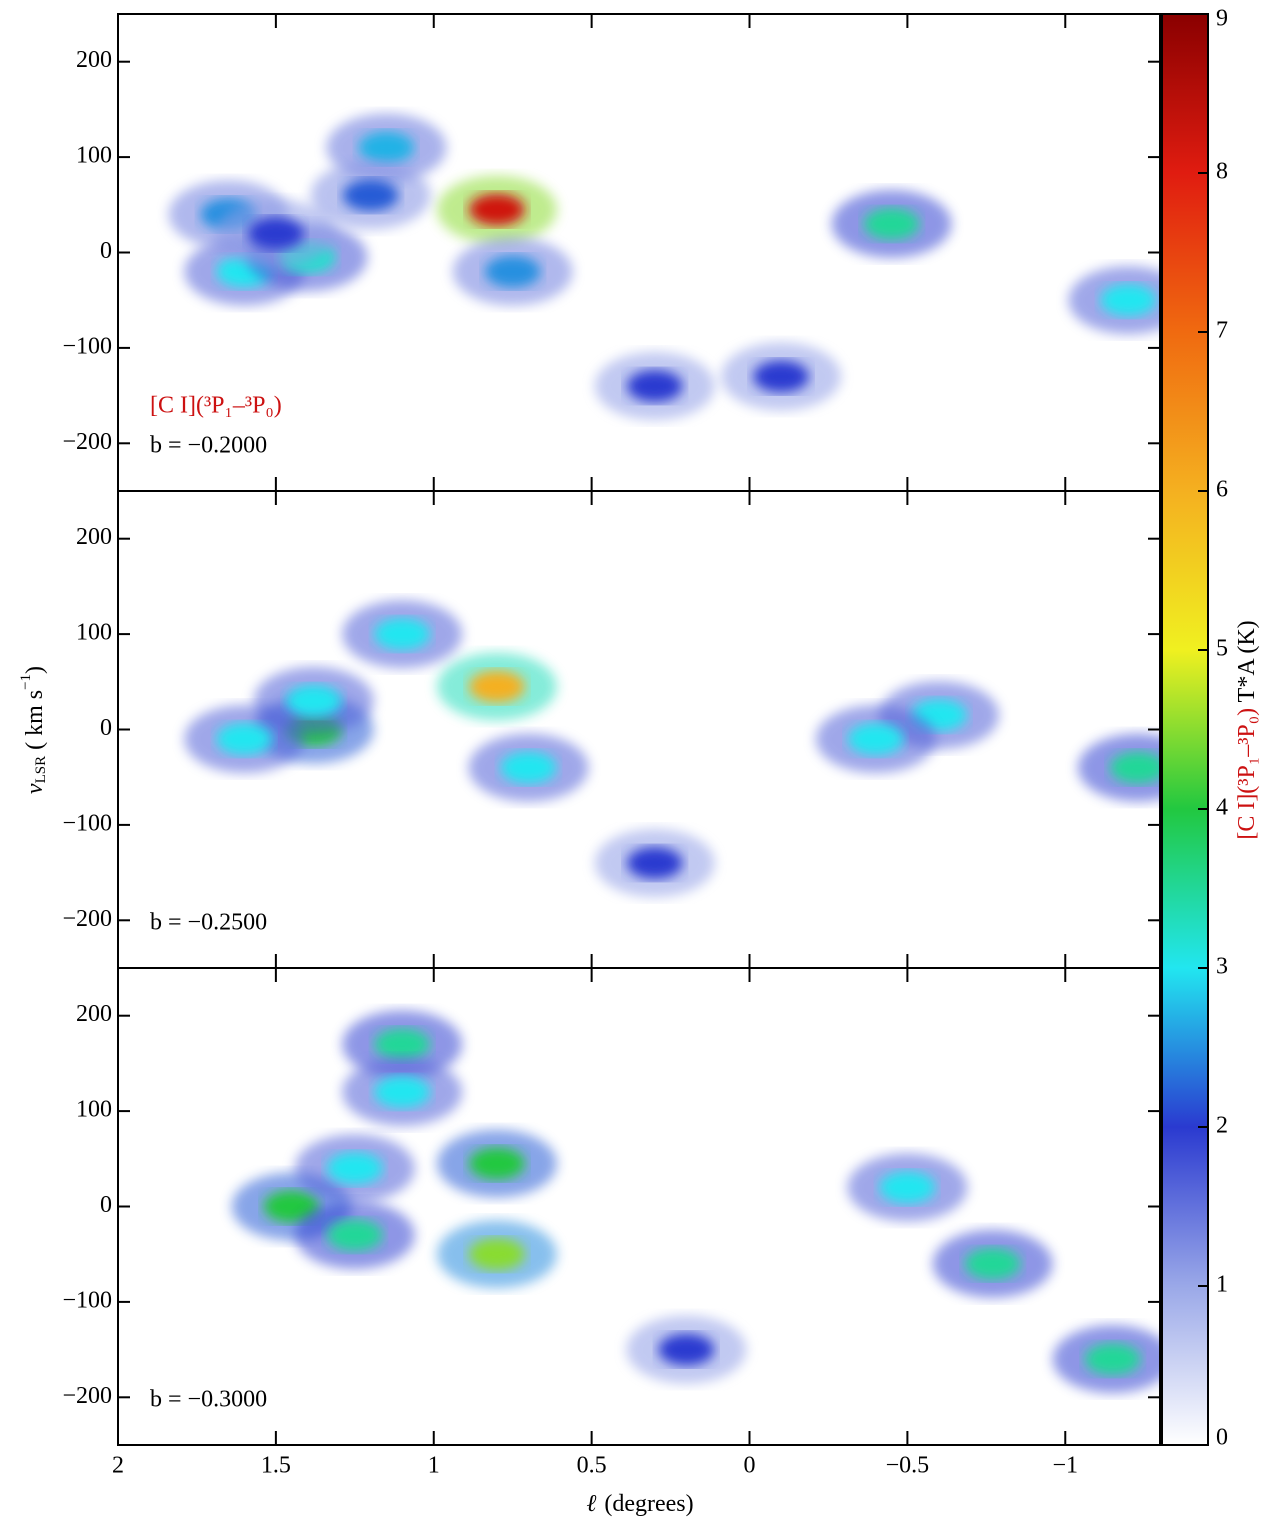  I want to click on x-tick-label: 1, so click(434, 1466).